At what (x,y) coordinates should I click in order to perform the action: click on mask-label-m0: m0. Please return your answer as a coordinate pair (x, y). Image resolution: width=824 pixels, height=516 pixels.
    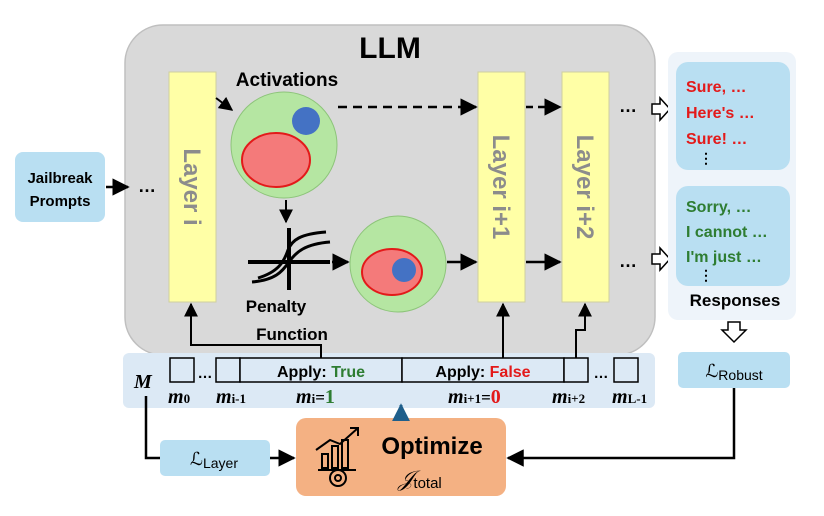
    Looking at the image, I should click on (179, 397).